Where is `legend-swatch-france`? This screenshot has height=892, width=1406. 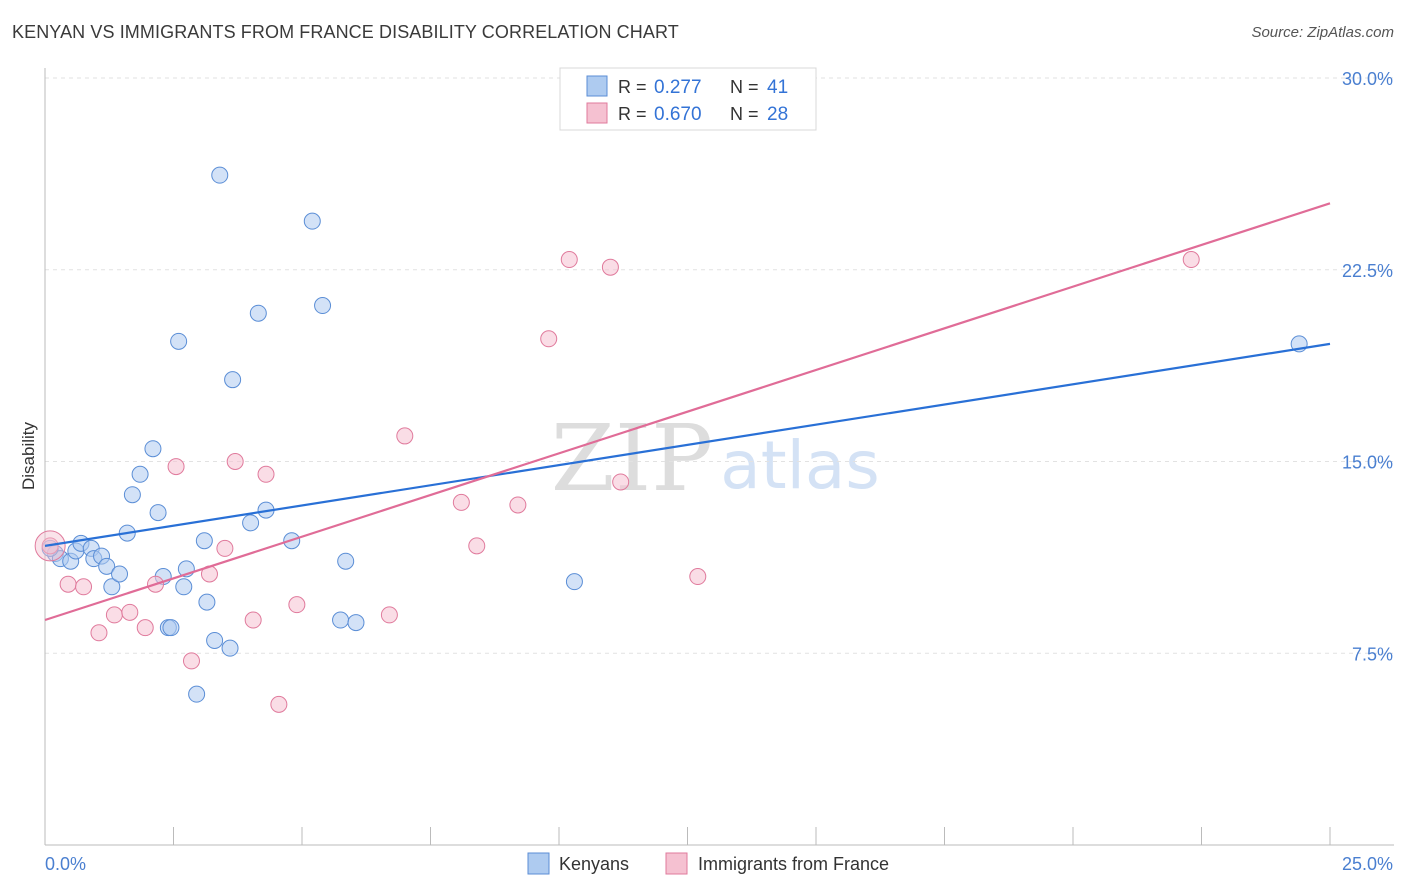
legend-swatch-france is located at coordinates (676, 863).